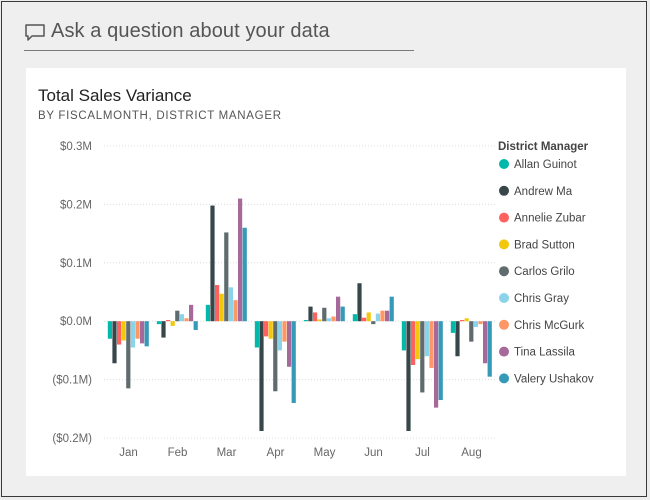  I want to click on bar-chris-gray-feb, so click(181, 318).